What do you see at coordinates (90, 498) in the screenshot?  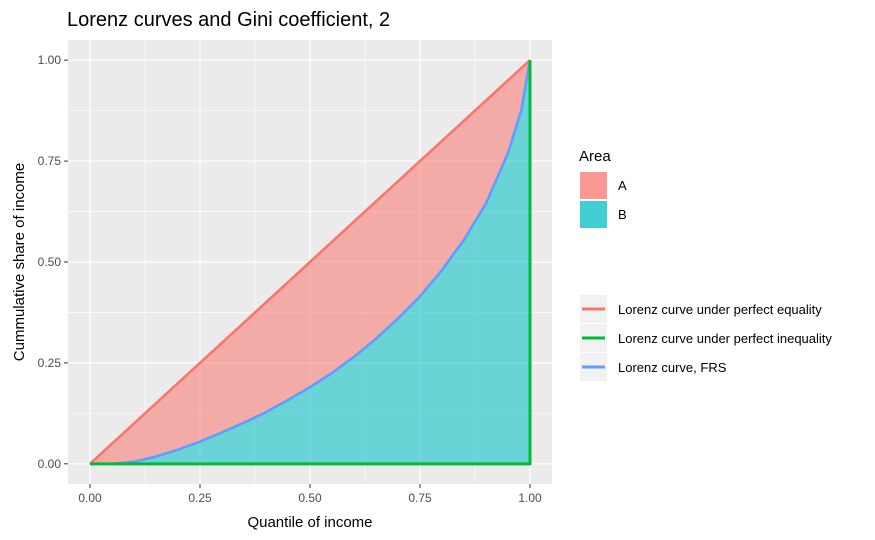 I see `x-tick-label: 0.00` at bounding box center [90, 498].